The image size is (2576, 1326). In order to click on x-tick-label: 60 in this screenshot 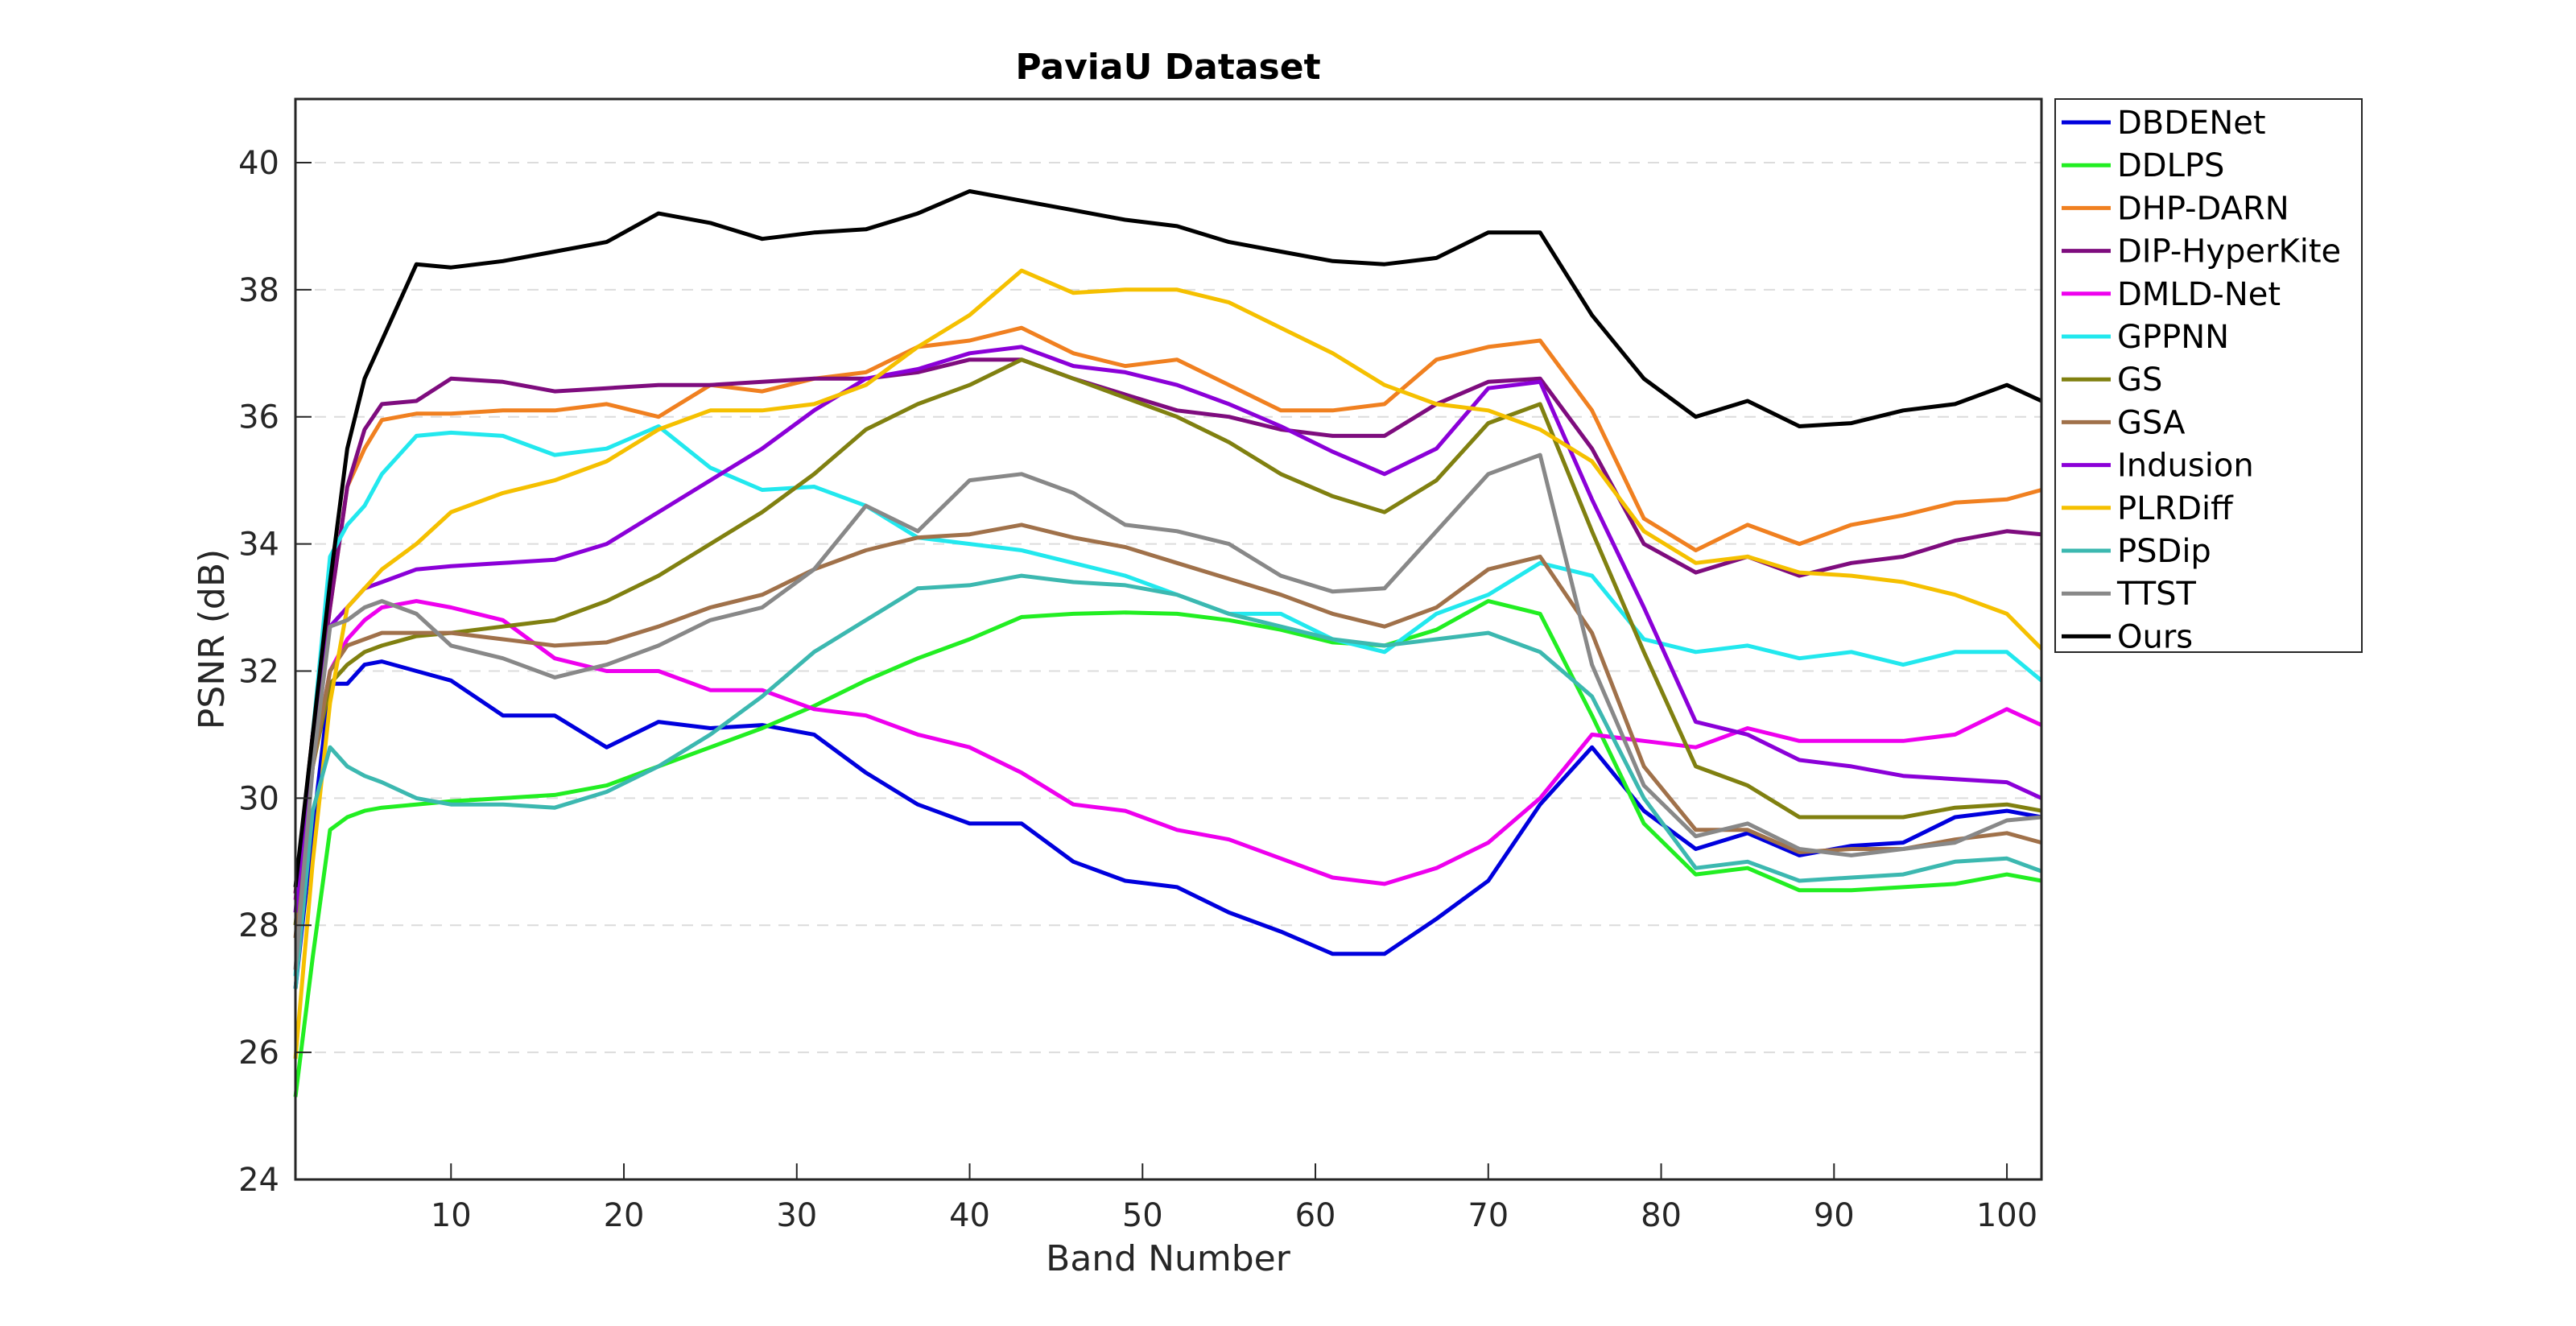, I will do `click(1315, 1215)`.